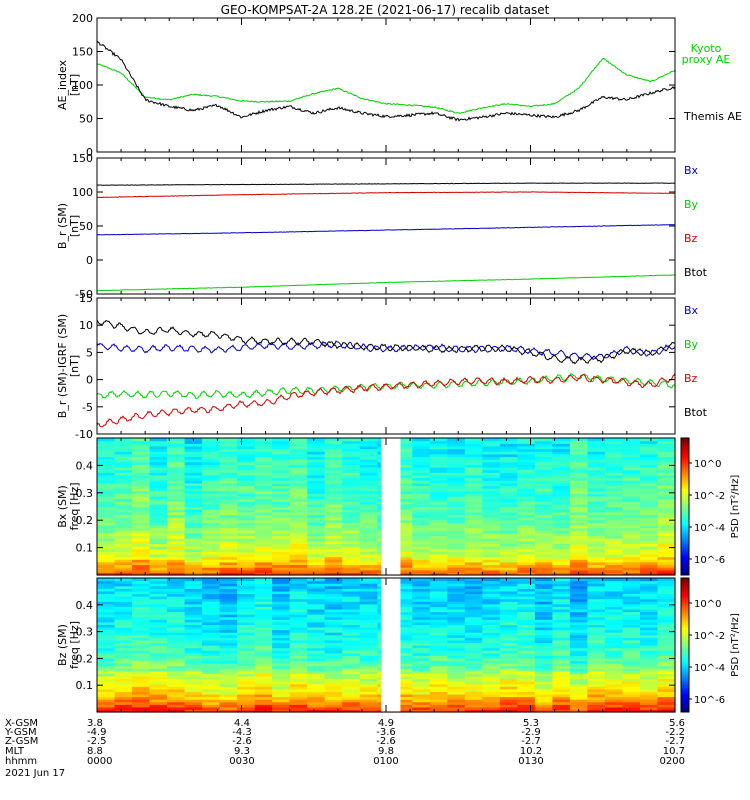 The height and width of the screenshot is (800, 750). I want to click on data-gap, so click(391, 645).